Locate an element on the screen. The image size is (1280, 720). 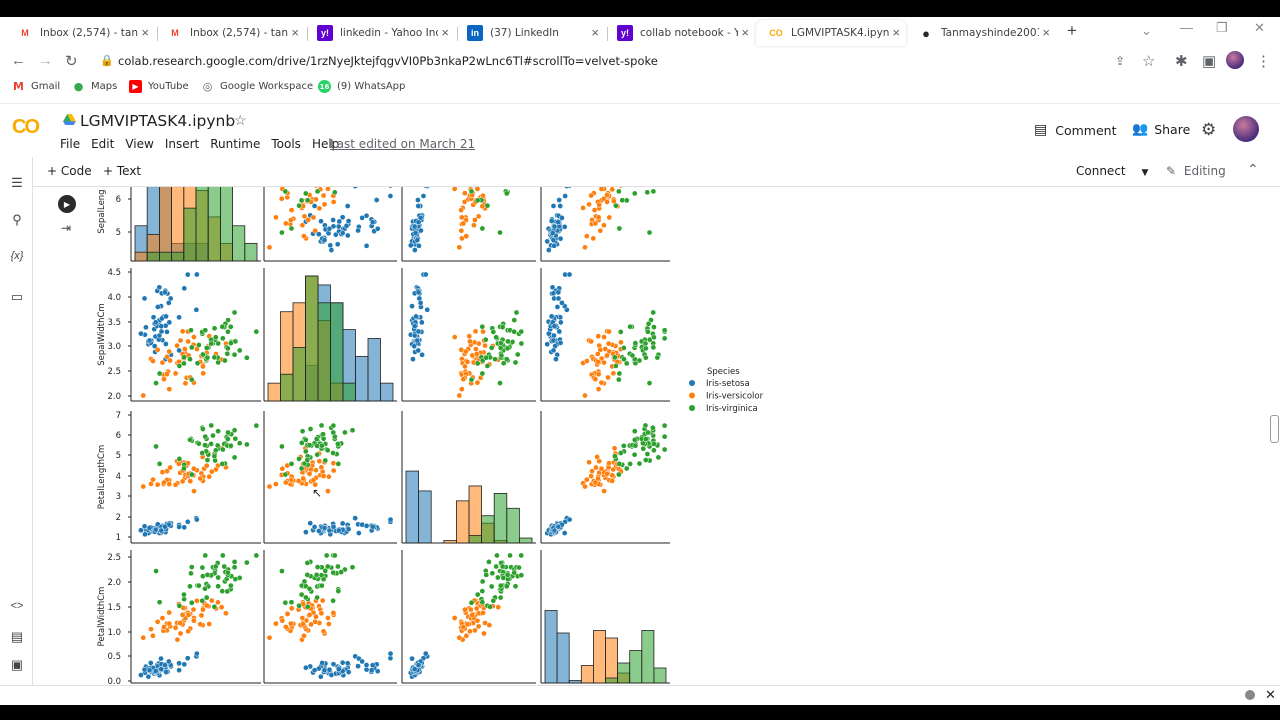
menu-tools: Tools is located at coordinates (286, 144).